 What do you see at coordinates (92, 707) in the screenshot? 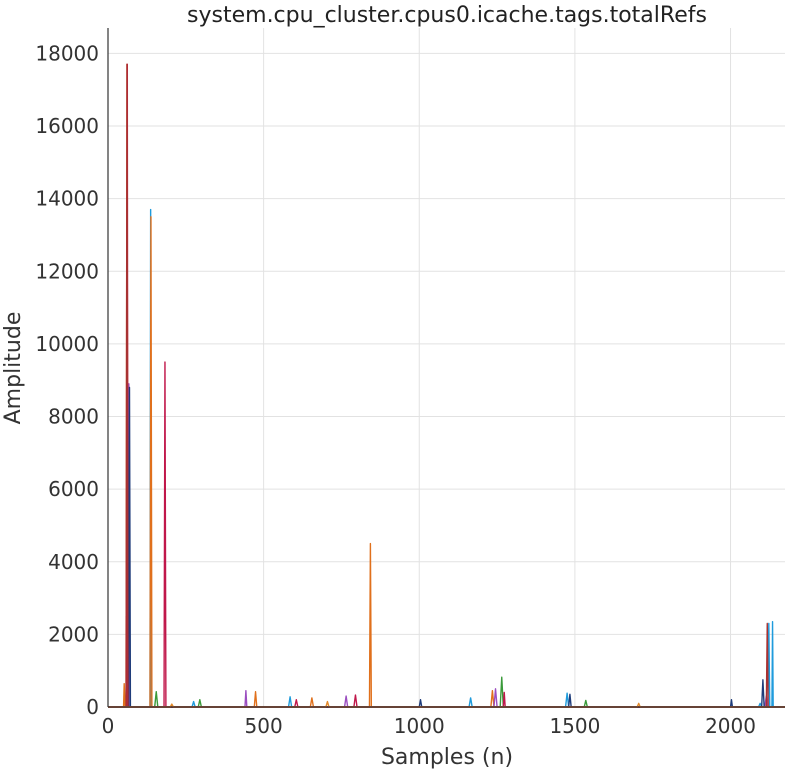
I see `y-tick-label: 0` at bounding box center [92, 707].